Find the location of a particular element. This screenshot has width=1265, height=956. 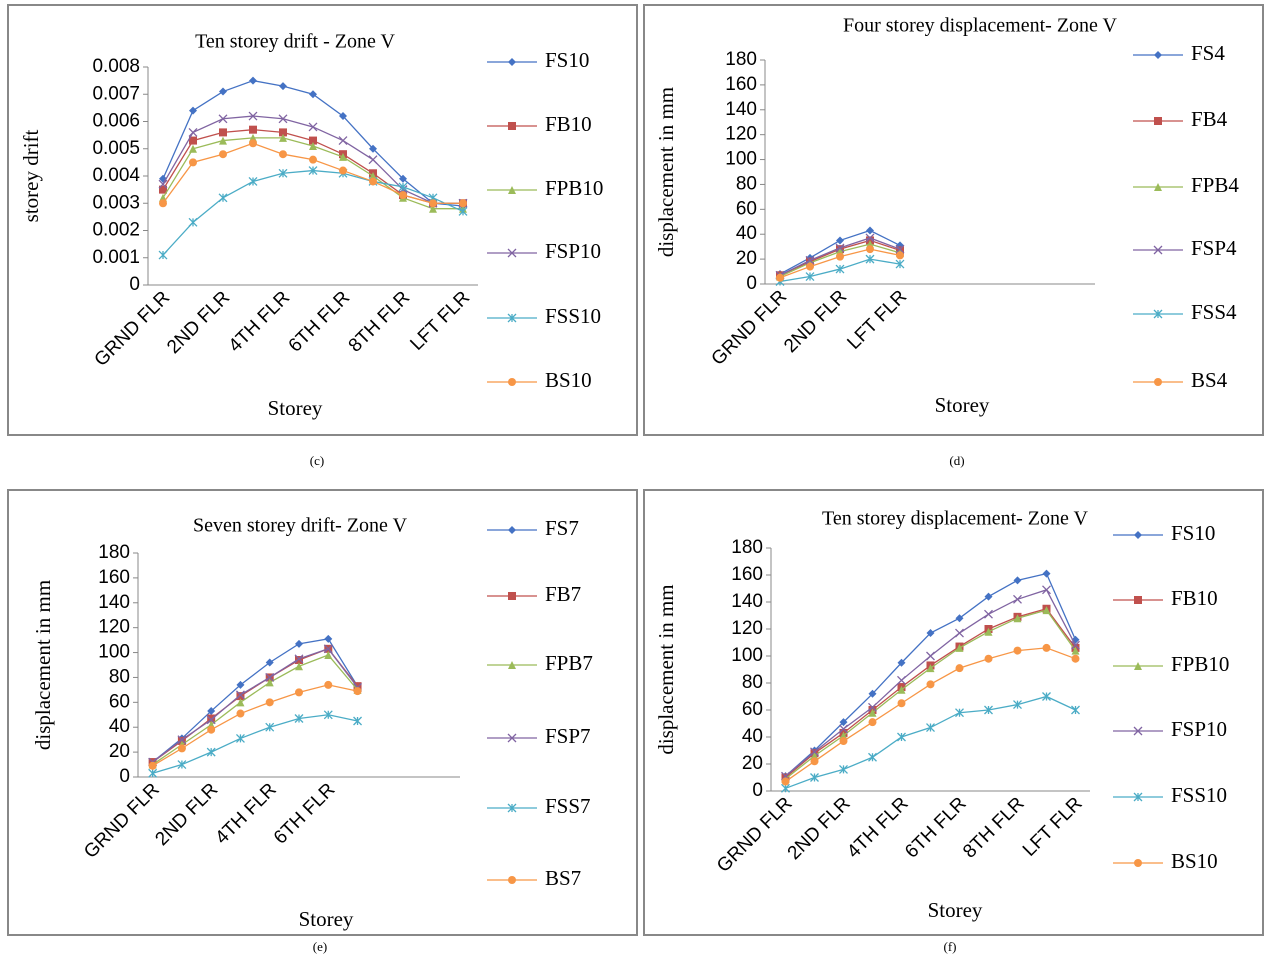

x-tick-label: LFT FLR is located at coordinates (1053, 827).